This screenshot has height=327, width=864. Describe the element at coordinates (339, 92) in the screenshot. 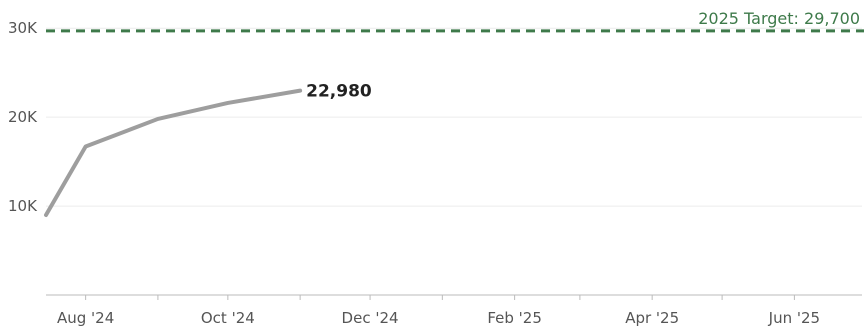

I see `end-value-label: 22,980` at that location.